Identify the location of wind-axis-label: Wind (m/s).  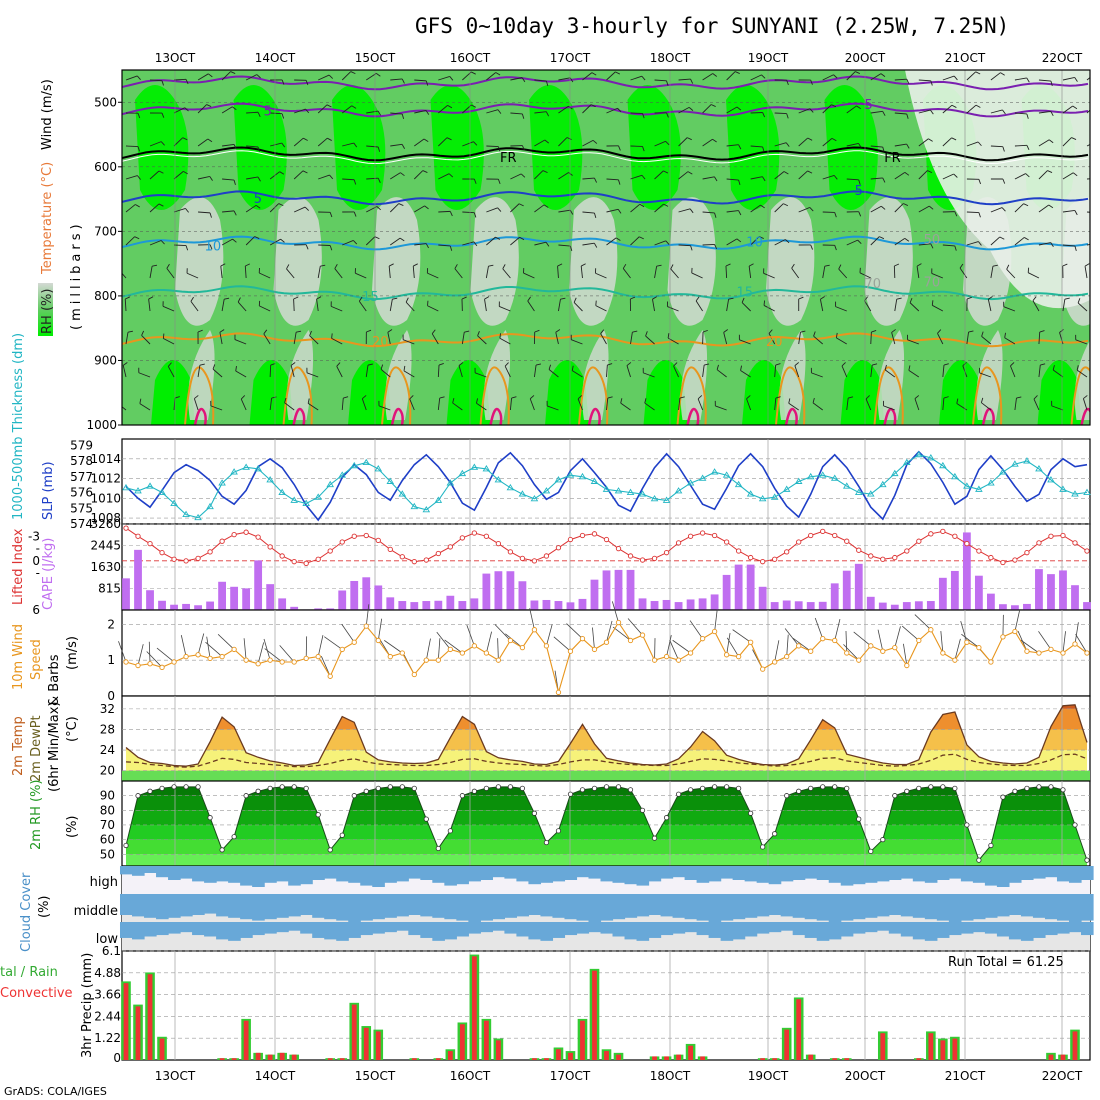
(47, 114).